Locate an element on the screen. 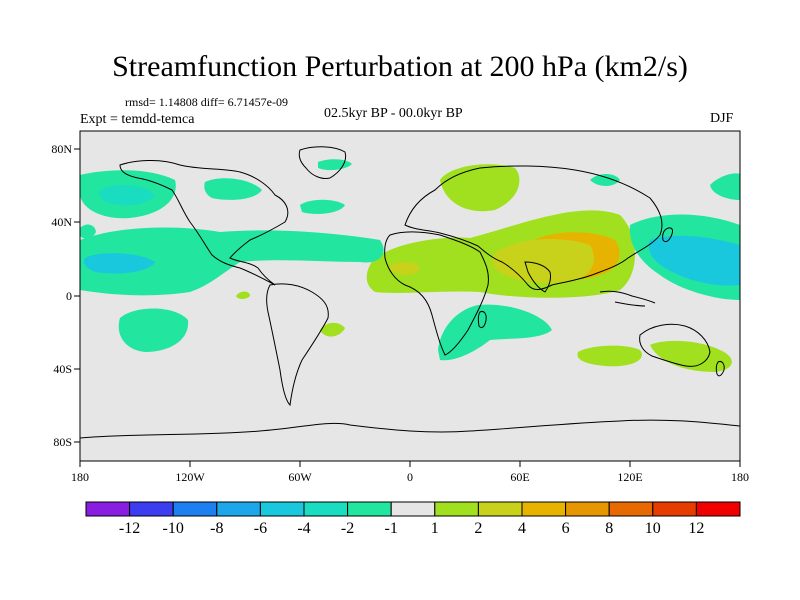 The width and height of the screenshot is (800, 600). contour-negative-canada is located at coordinates (233, 189).